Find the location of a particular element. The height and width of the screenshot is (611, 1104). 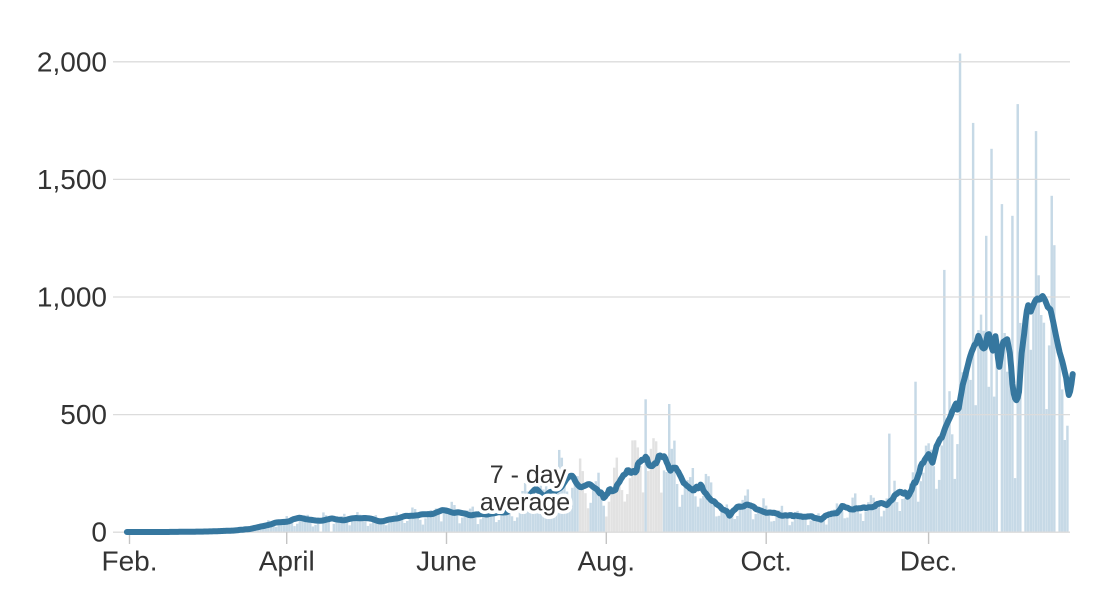

svg-text: 1,500 is located at coordinates (72, 179).